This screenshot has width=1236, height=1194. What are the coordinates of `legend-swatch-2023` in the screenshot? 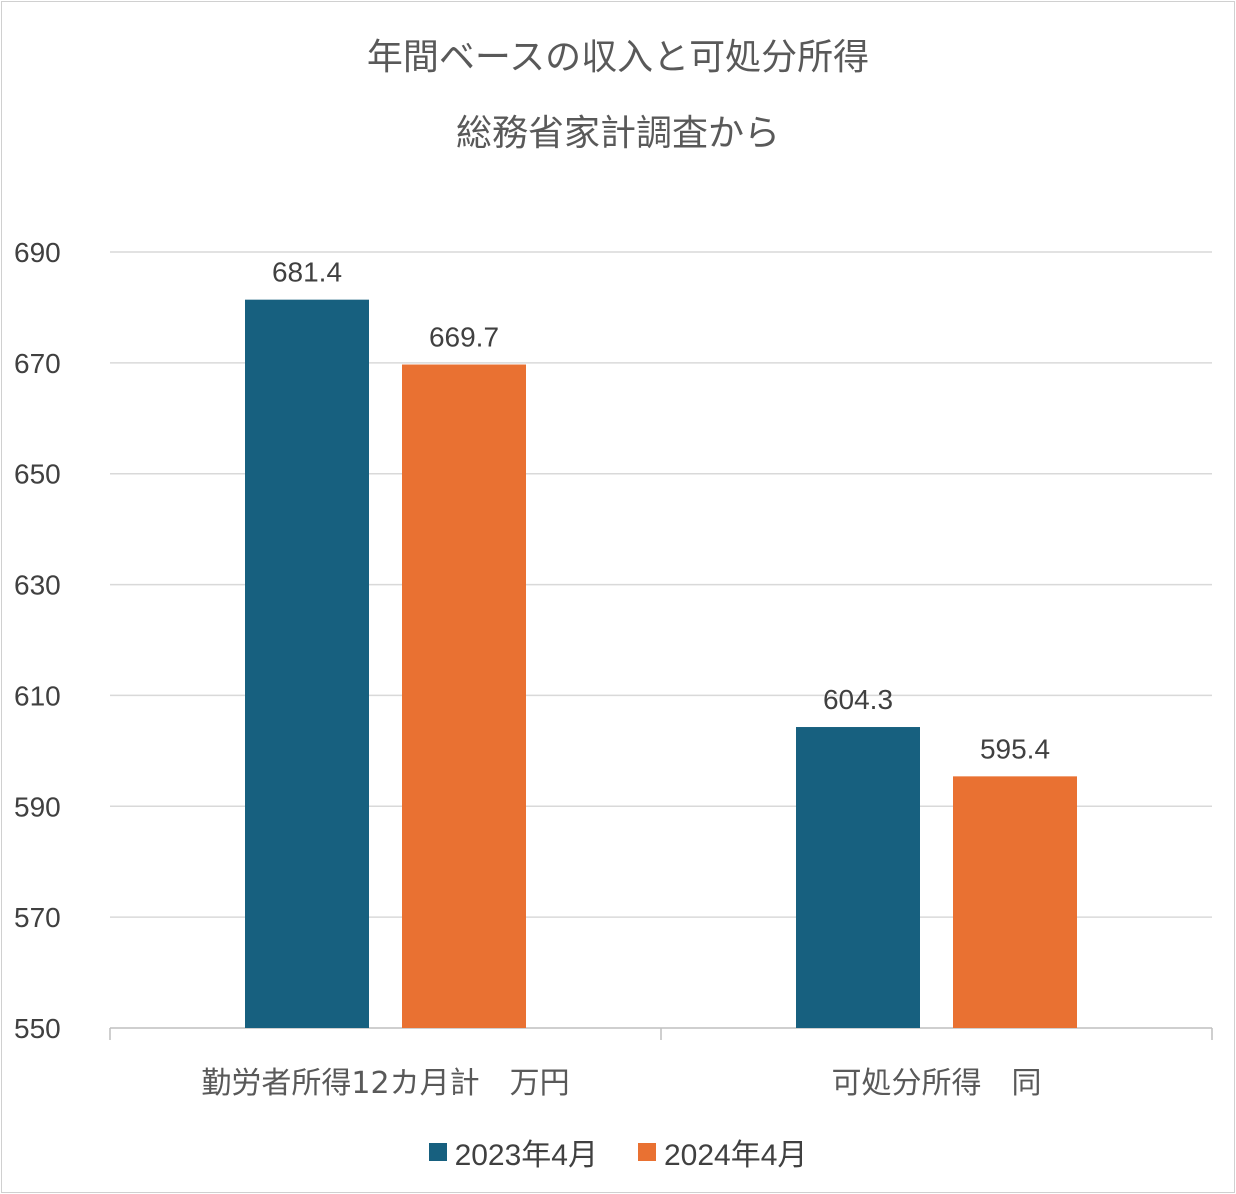 It's located at (437, 1152).